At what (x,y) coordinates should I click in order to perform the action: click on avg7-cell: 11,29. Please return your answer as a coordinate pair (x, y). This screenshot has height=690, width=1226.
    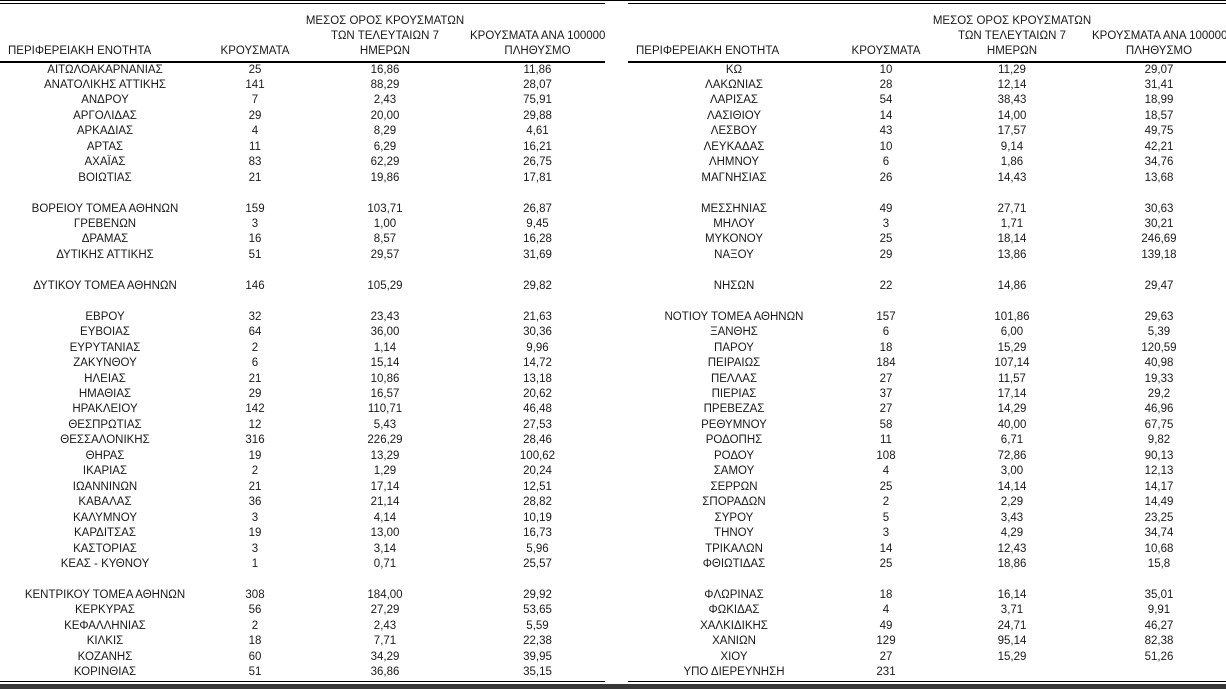
    Looking at the image, I should click on (1012, 69).